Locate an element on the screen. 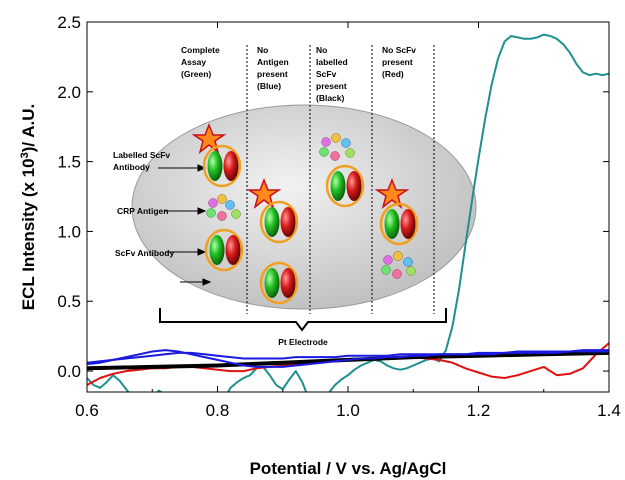 The height and width of the screenshot is (480, 625). column-header-line: (Green) is located at coordinates (196, 74).